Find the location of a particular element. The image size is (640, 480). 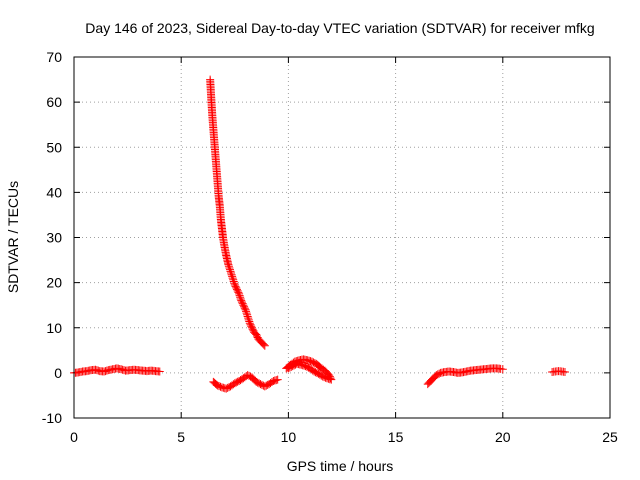

x-tick-label: 20 is located at coordinates (503, 437).